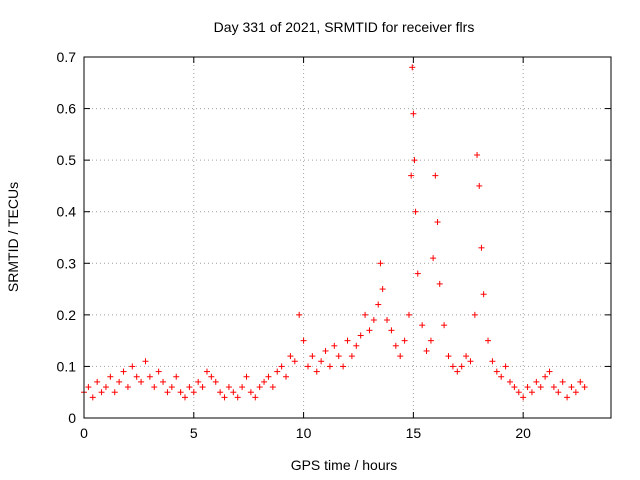 This screenshot has height=480, width=640. I want to click on x-axis-label: GPS time / hours, so click(344, 465).